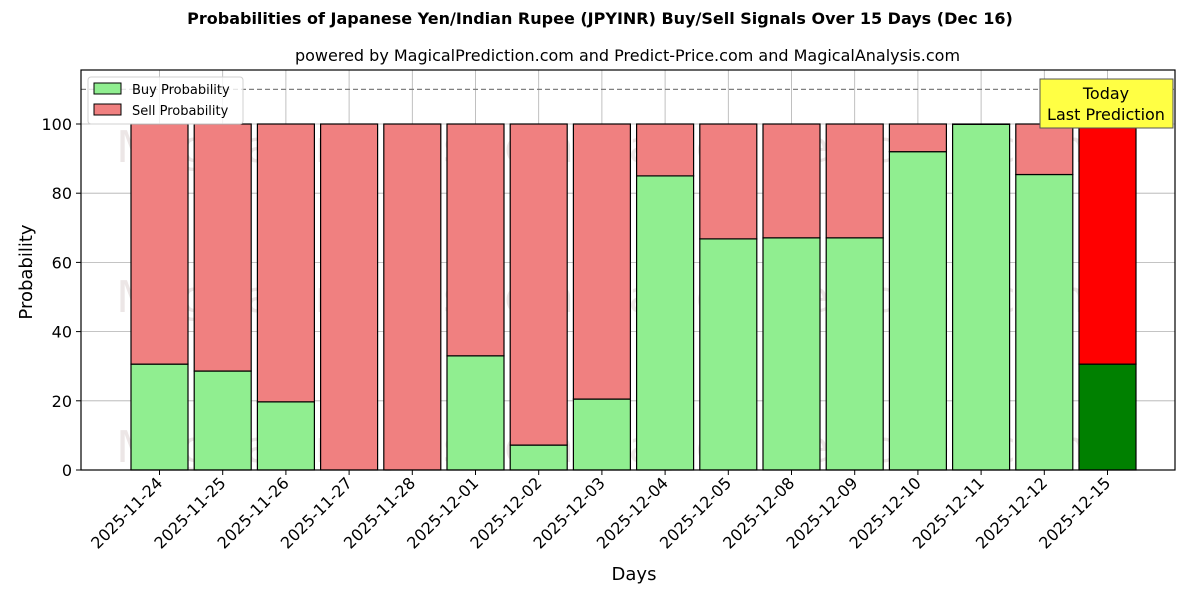 Image resolution: width=1200 pixels, height=600 pixels. I want to click on y-axis-label: Probability, so click(26, 271).